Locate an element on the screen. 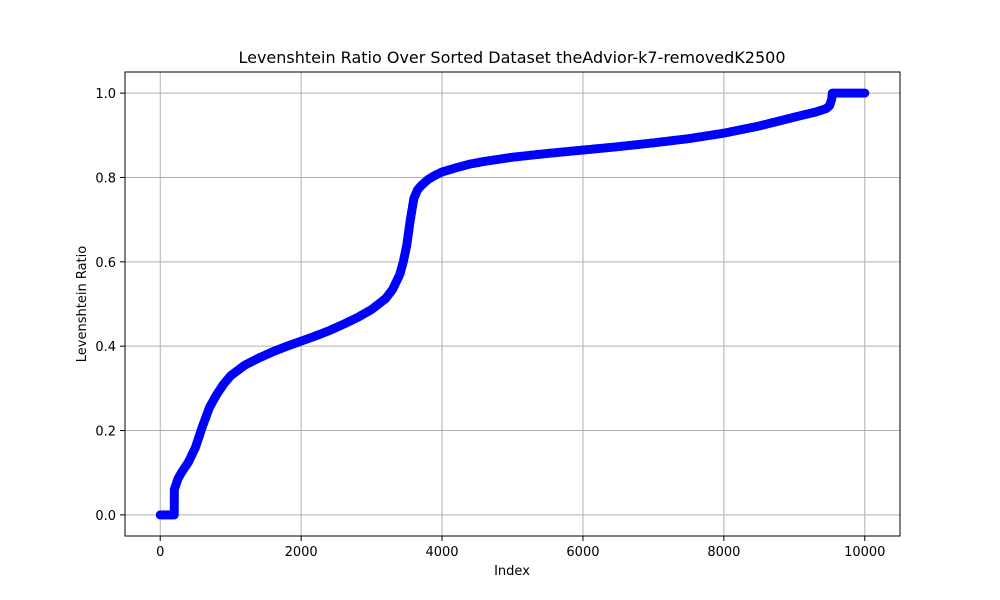  data-point is located at coordinates (865, 93).